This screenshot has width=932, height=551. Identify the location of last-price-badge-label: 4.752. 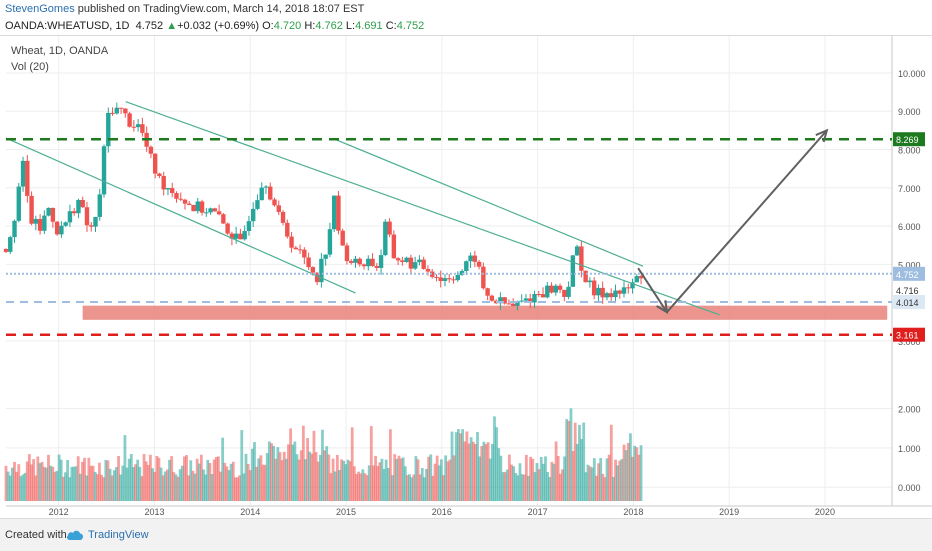
(907, 275).